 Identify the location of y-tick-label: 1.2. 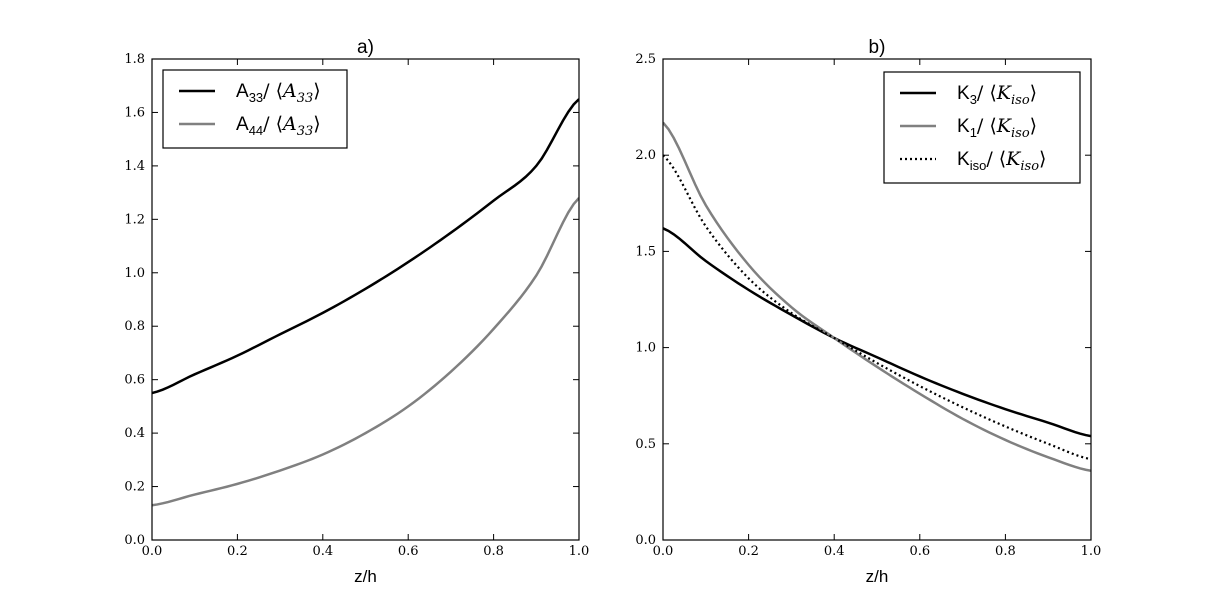
(134, 219).